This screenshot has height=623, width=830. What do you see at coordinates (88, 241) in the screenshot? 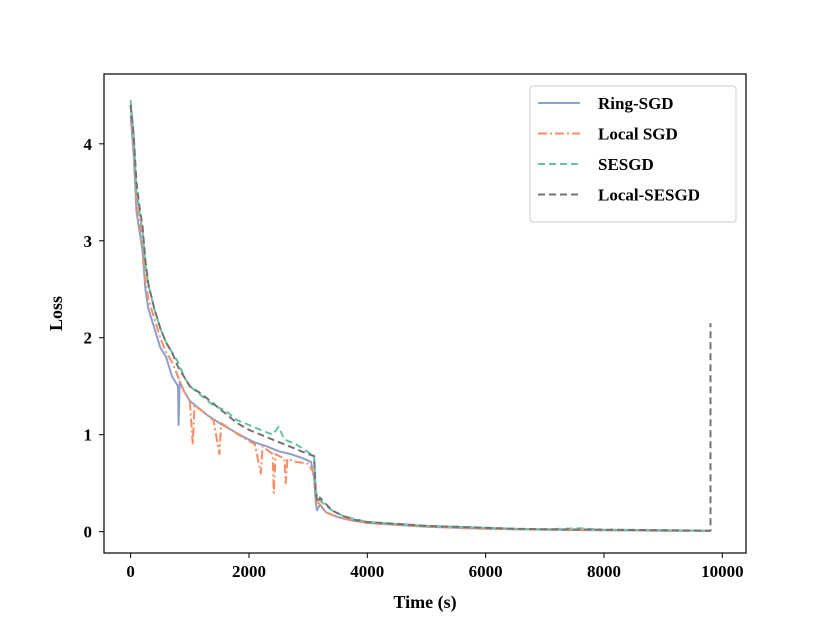
I see `y-tick-label: 3` at bounding box center [88, 241].